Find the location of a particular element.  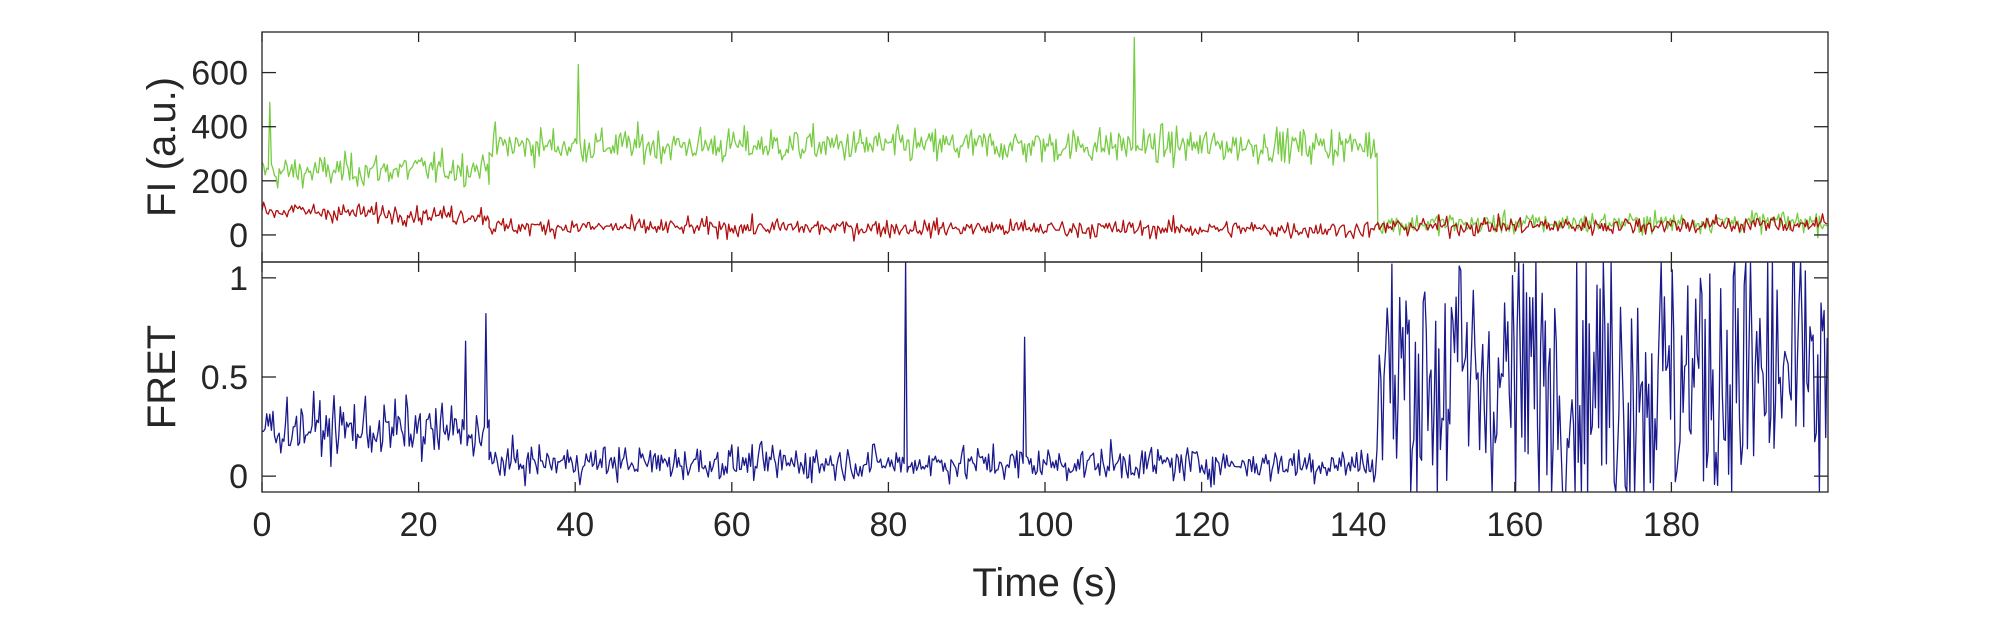

x-tick-label: 160 is located at coordinates (1514, 525).